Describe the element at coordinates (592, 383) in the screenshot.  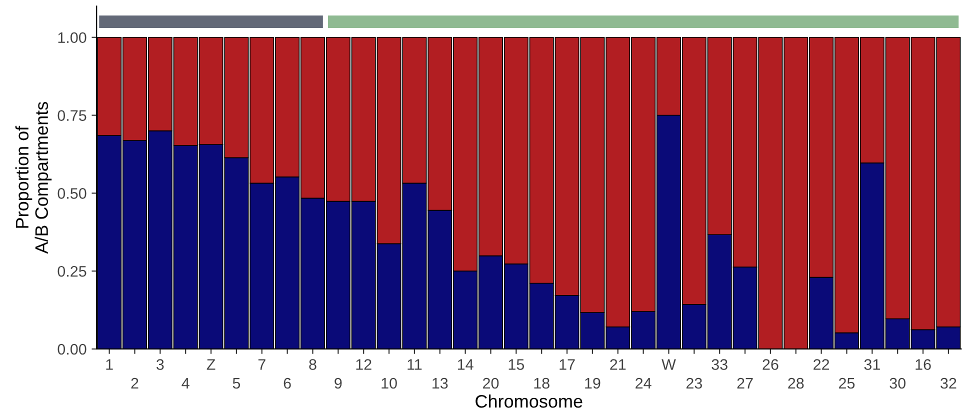
I see `x-tick-label: 19` at that location.